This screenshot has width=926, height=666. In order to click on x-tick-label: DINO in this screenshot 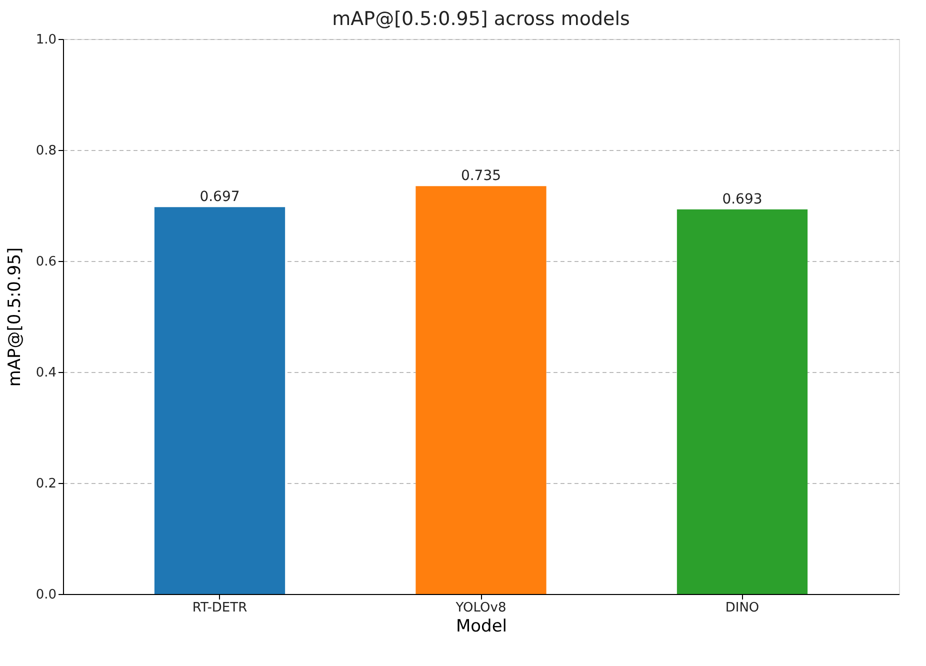, I will do `click(742, 608)`.